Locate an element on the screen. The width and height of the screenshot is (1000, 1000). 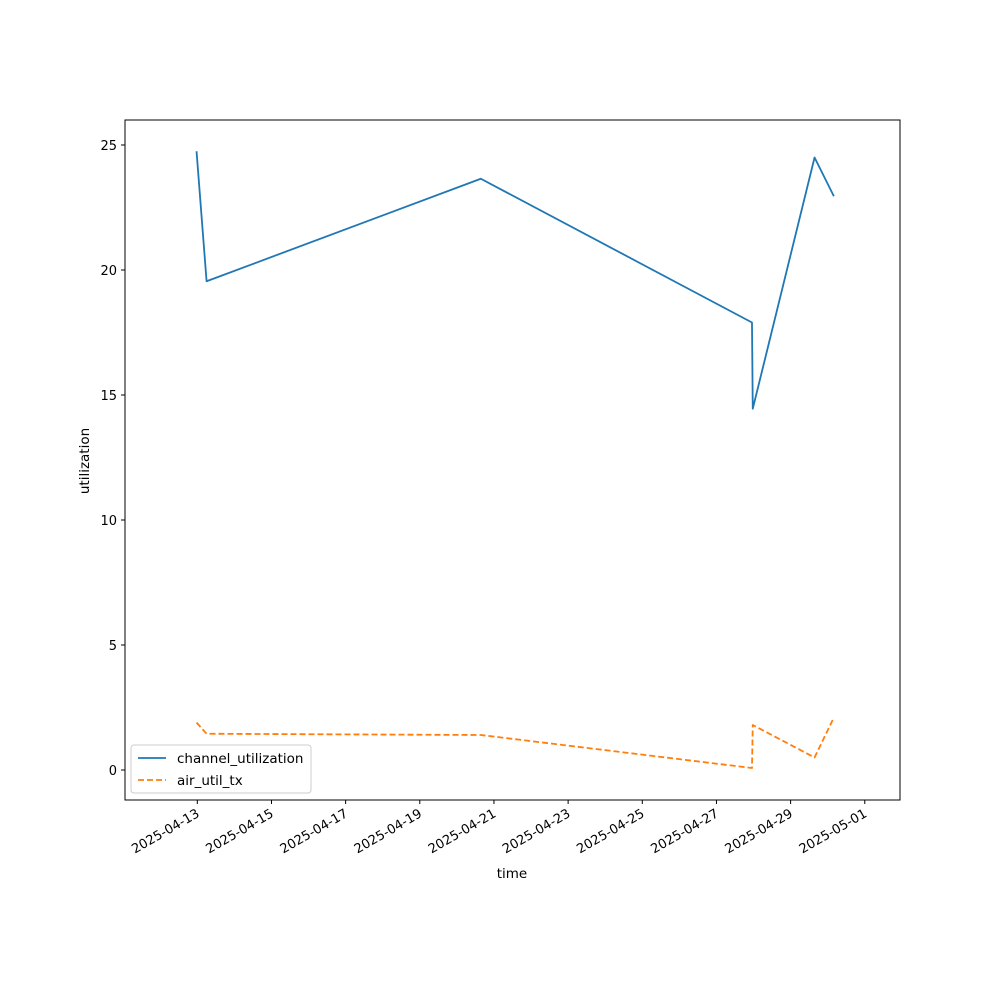
y-tick-label: 0 is located at coordinates (113, 771).